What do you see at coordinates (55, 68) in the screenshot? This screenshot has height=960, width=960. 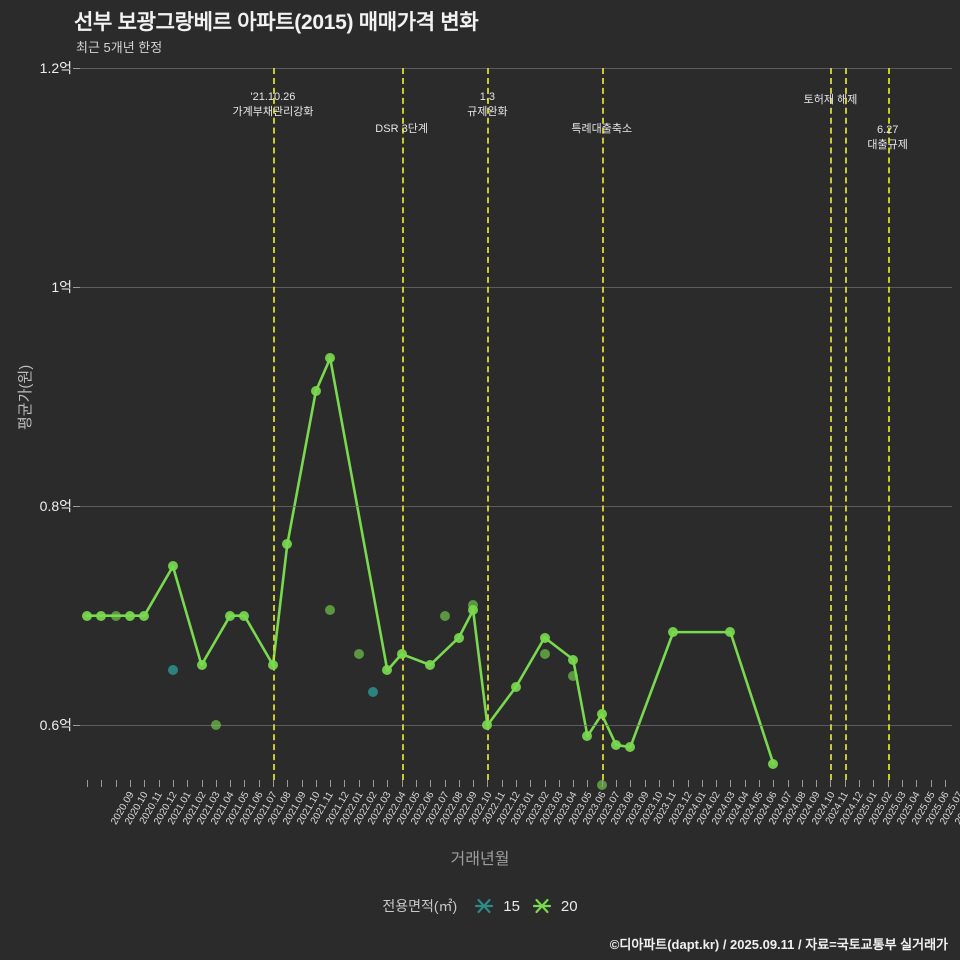 I see `y-tick-label: 1.2억` at bounding box center [55, 68].